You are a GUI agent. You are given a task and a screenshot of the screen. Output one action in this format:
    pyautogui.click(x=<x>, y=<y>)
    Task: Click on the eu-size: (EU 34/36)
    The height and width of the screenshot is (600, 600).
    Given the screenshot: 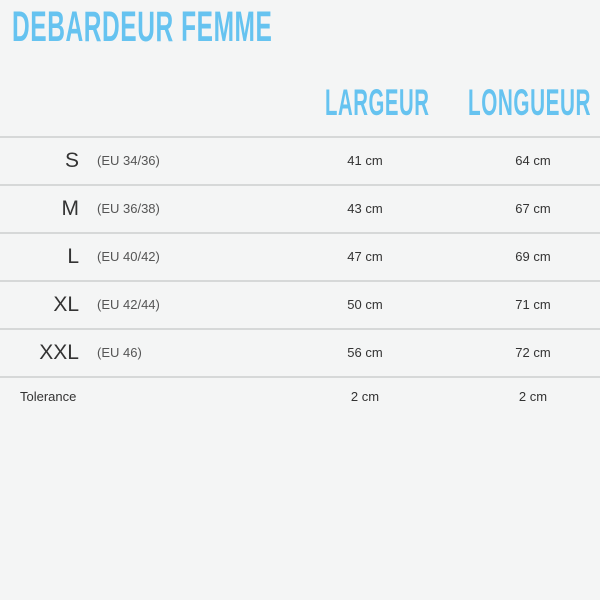 What is the action you would take?
    pyautogui.click(x=128, y=160)
    